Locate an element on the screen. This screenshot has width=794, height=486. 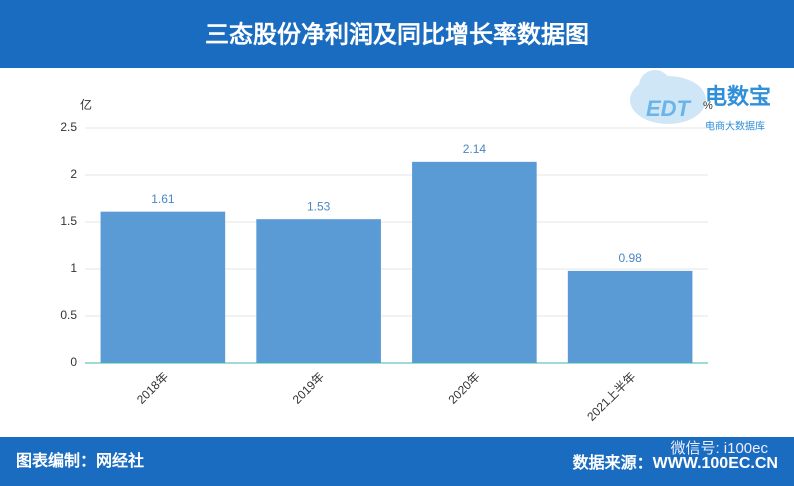
footer-bar is located at coordinates (397, 461).